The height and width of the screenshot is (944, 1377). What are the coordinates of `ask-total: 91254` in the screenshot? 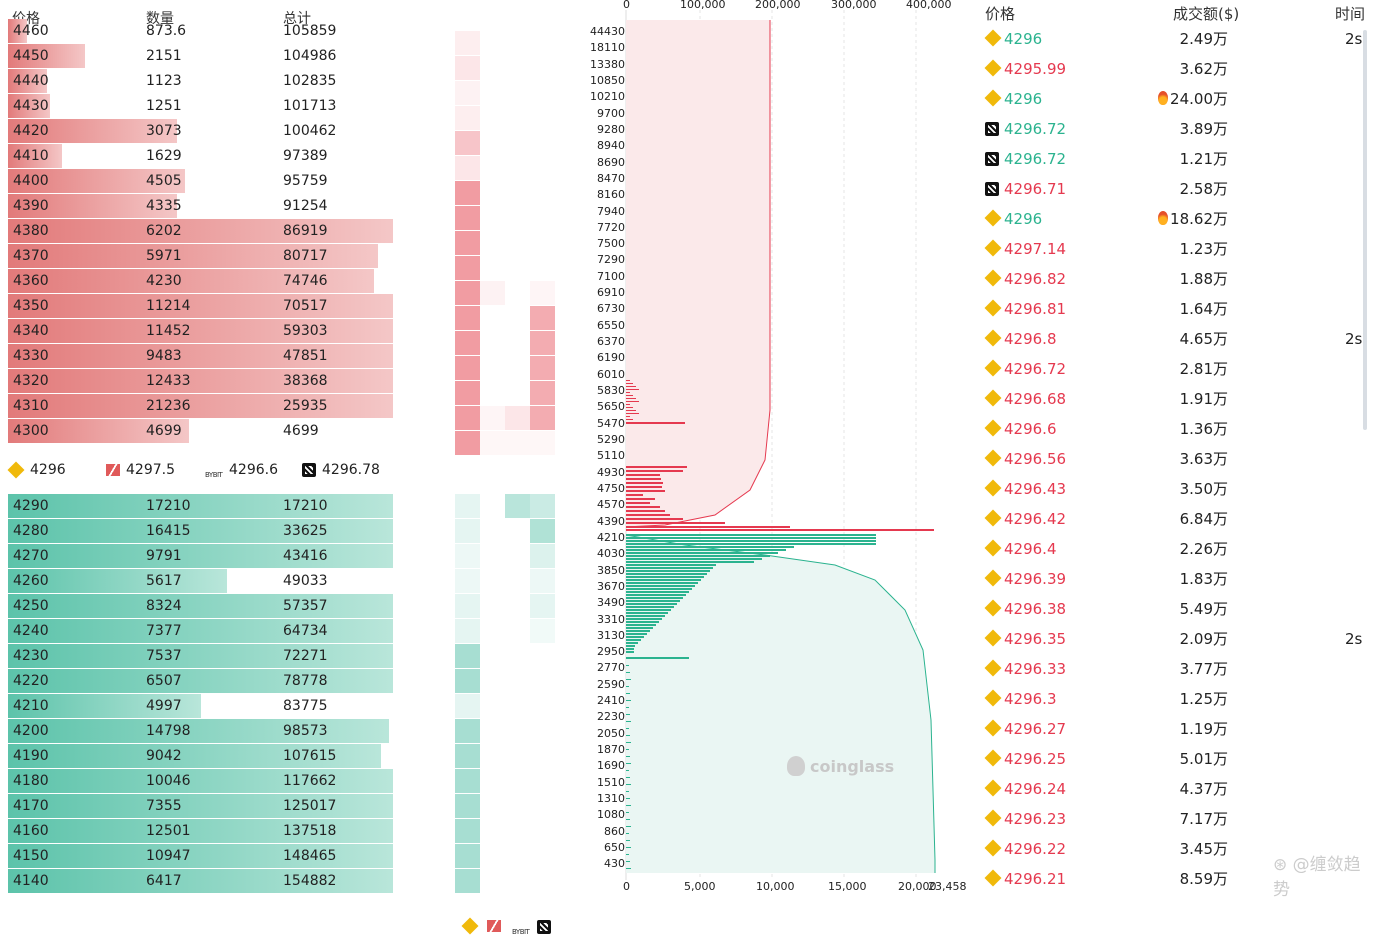 It's located at (305, 206).